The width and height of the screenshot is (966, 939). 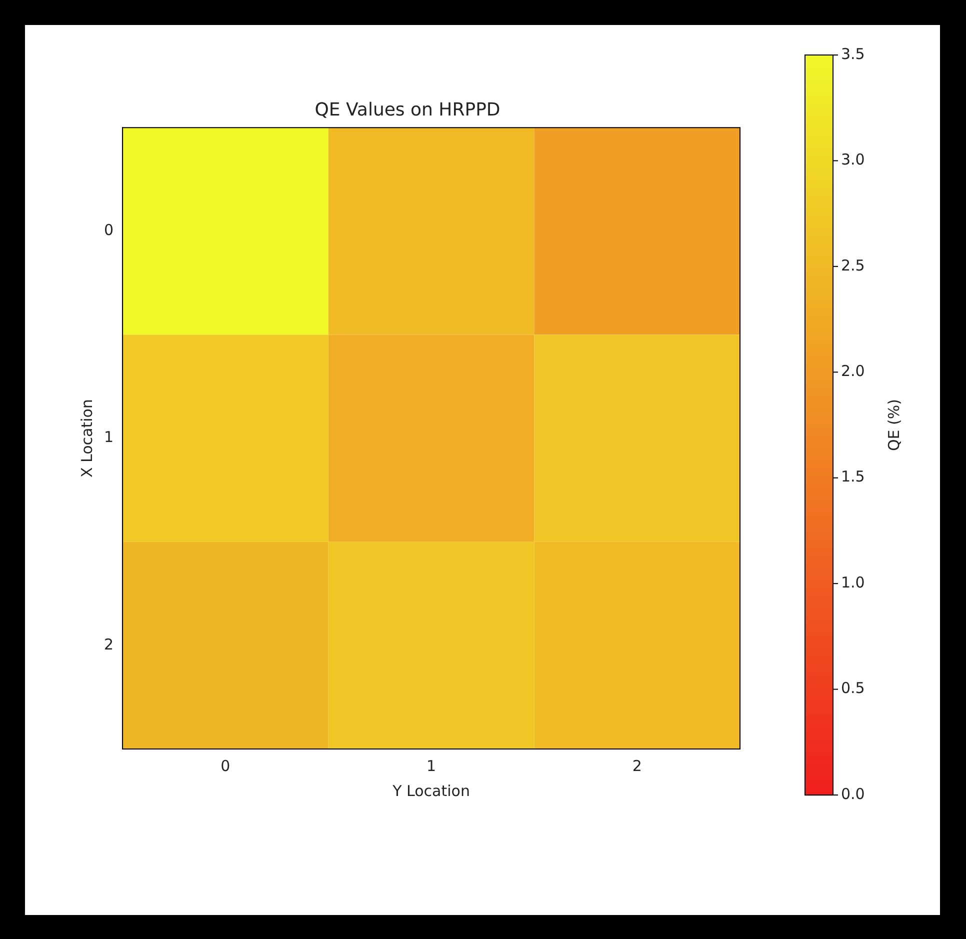 What do you see at coordinates (109, 437) in the screenshot?
I see `y-tick-label: 1` at bounding box center [109, 437].